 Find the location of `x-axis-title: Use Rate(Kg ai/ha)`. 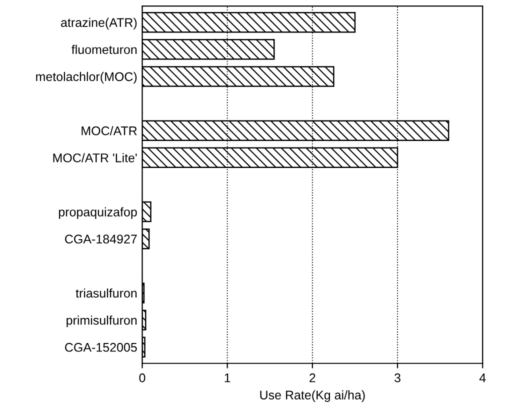

x-axis-title: Use Rate(Kg ai/ha) is located at coordinates (312, 396).